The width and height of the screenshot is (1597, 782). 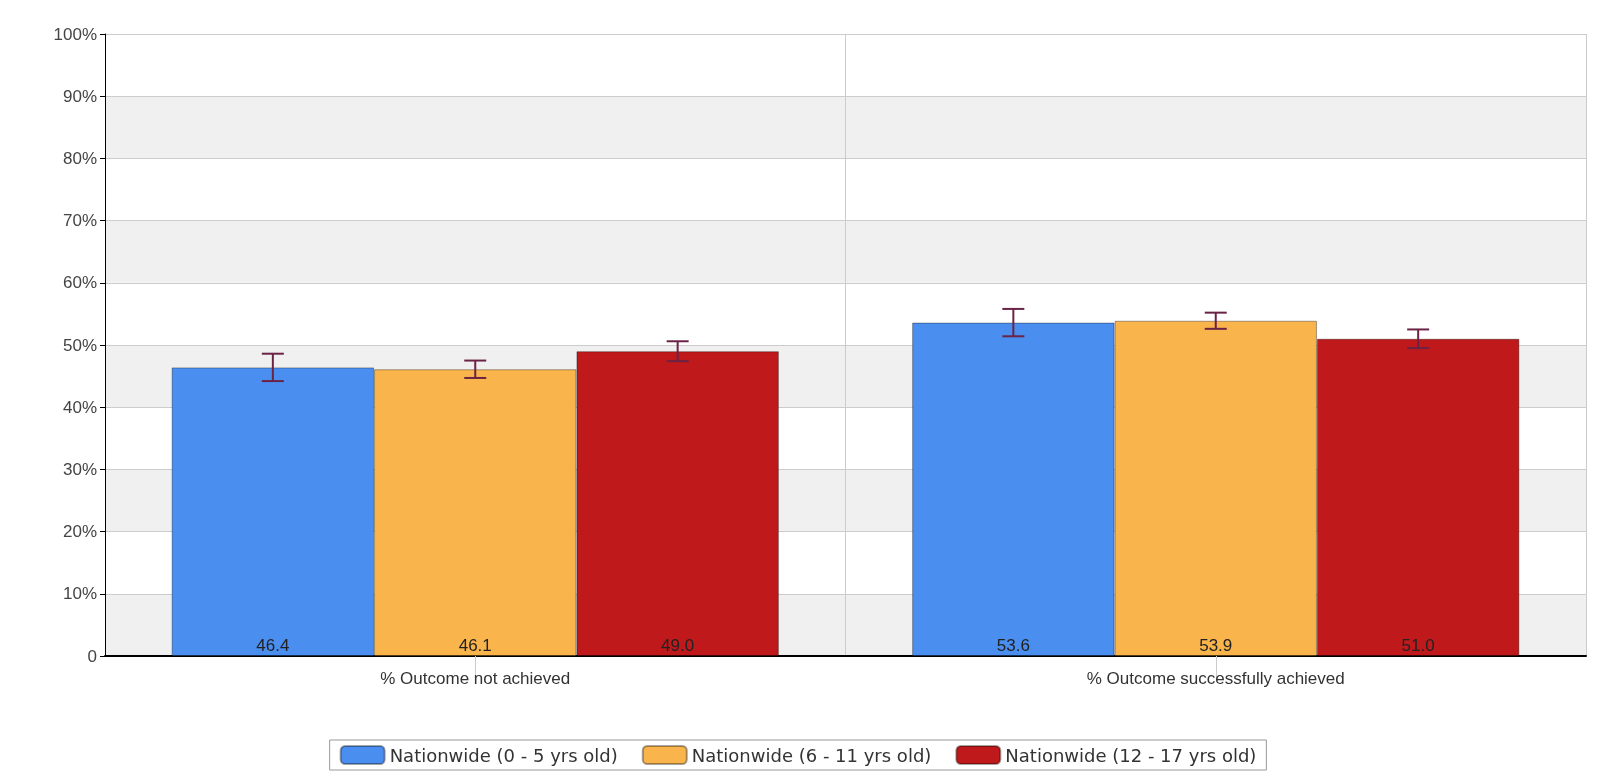 I want to click on y-tick-label: 70%, so click(x=79, y=221).